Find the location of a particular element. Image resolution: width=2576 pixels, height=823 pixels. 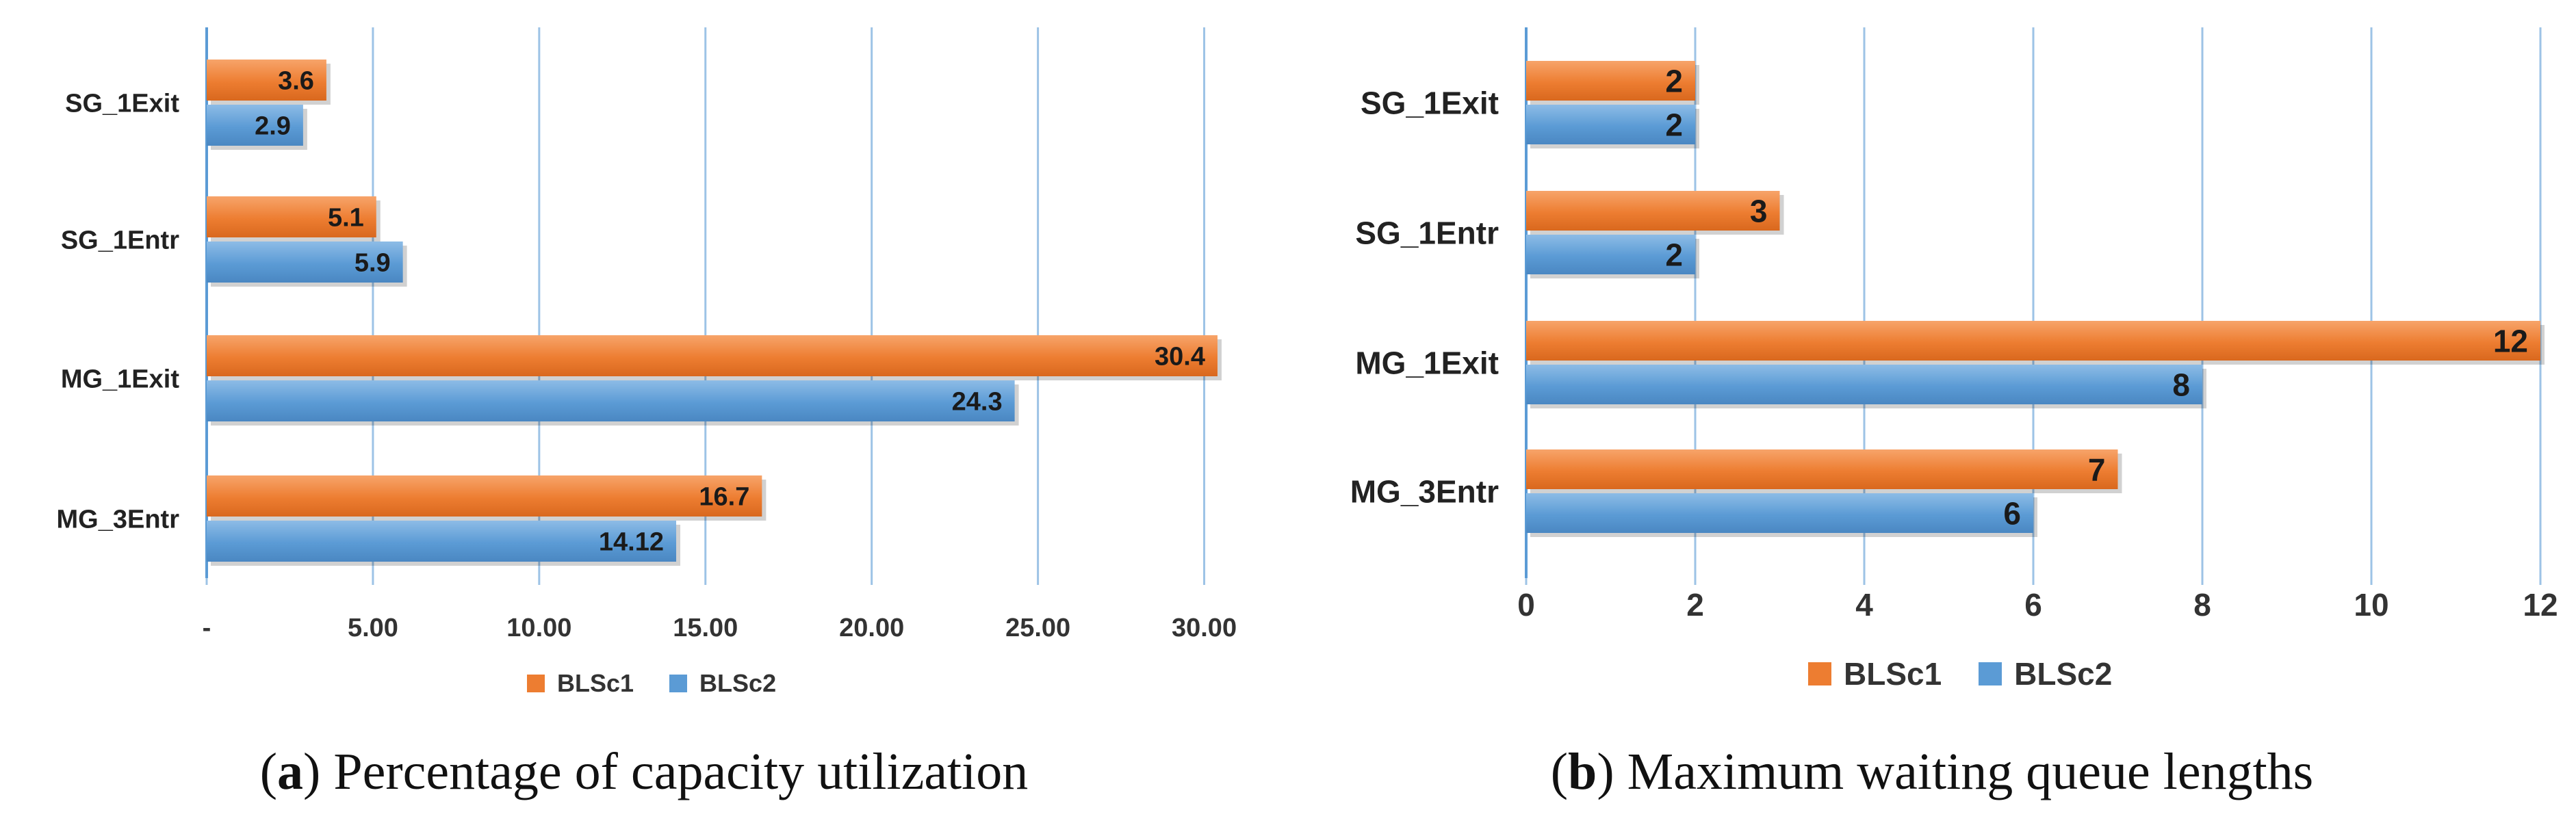

x-tick-label: - is located at coordinates (207, 628).